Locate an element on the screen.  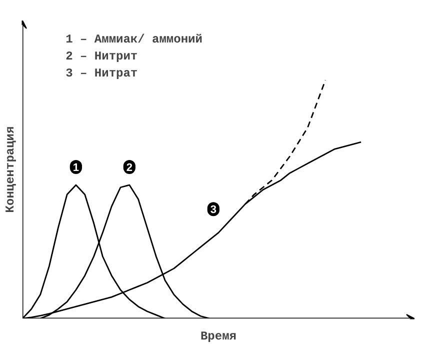
series-label: 1 is located at coordinates (76, 168).